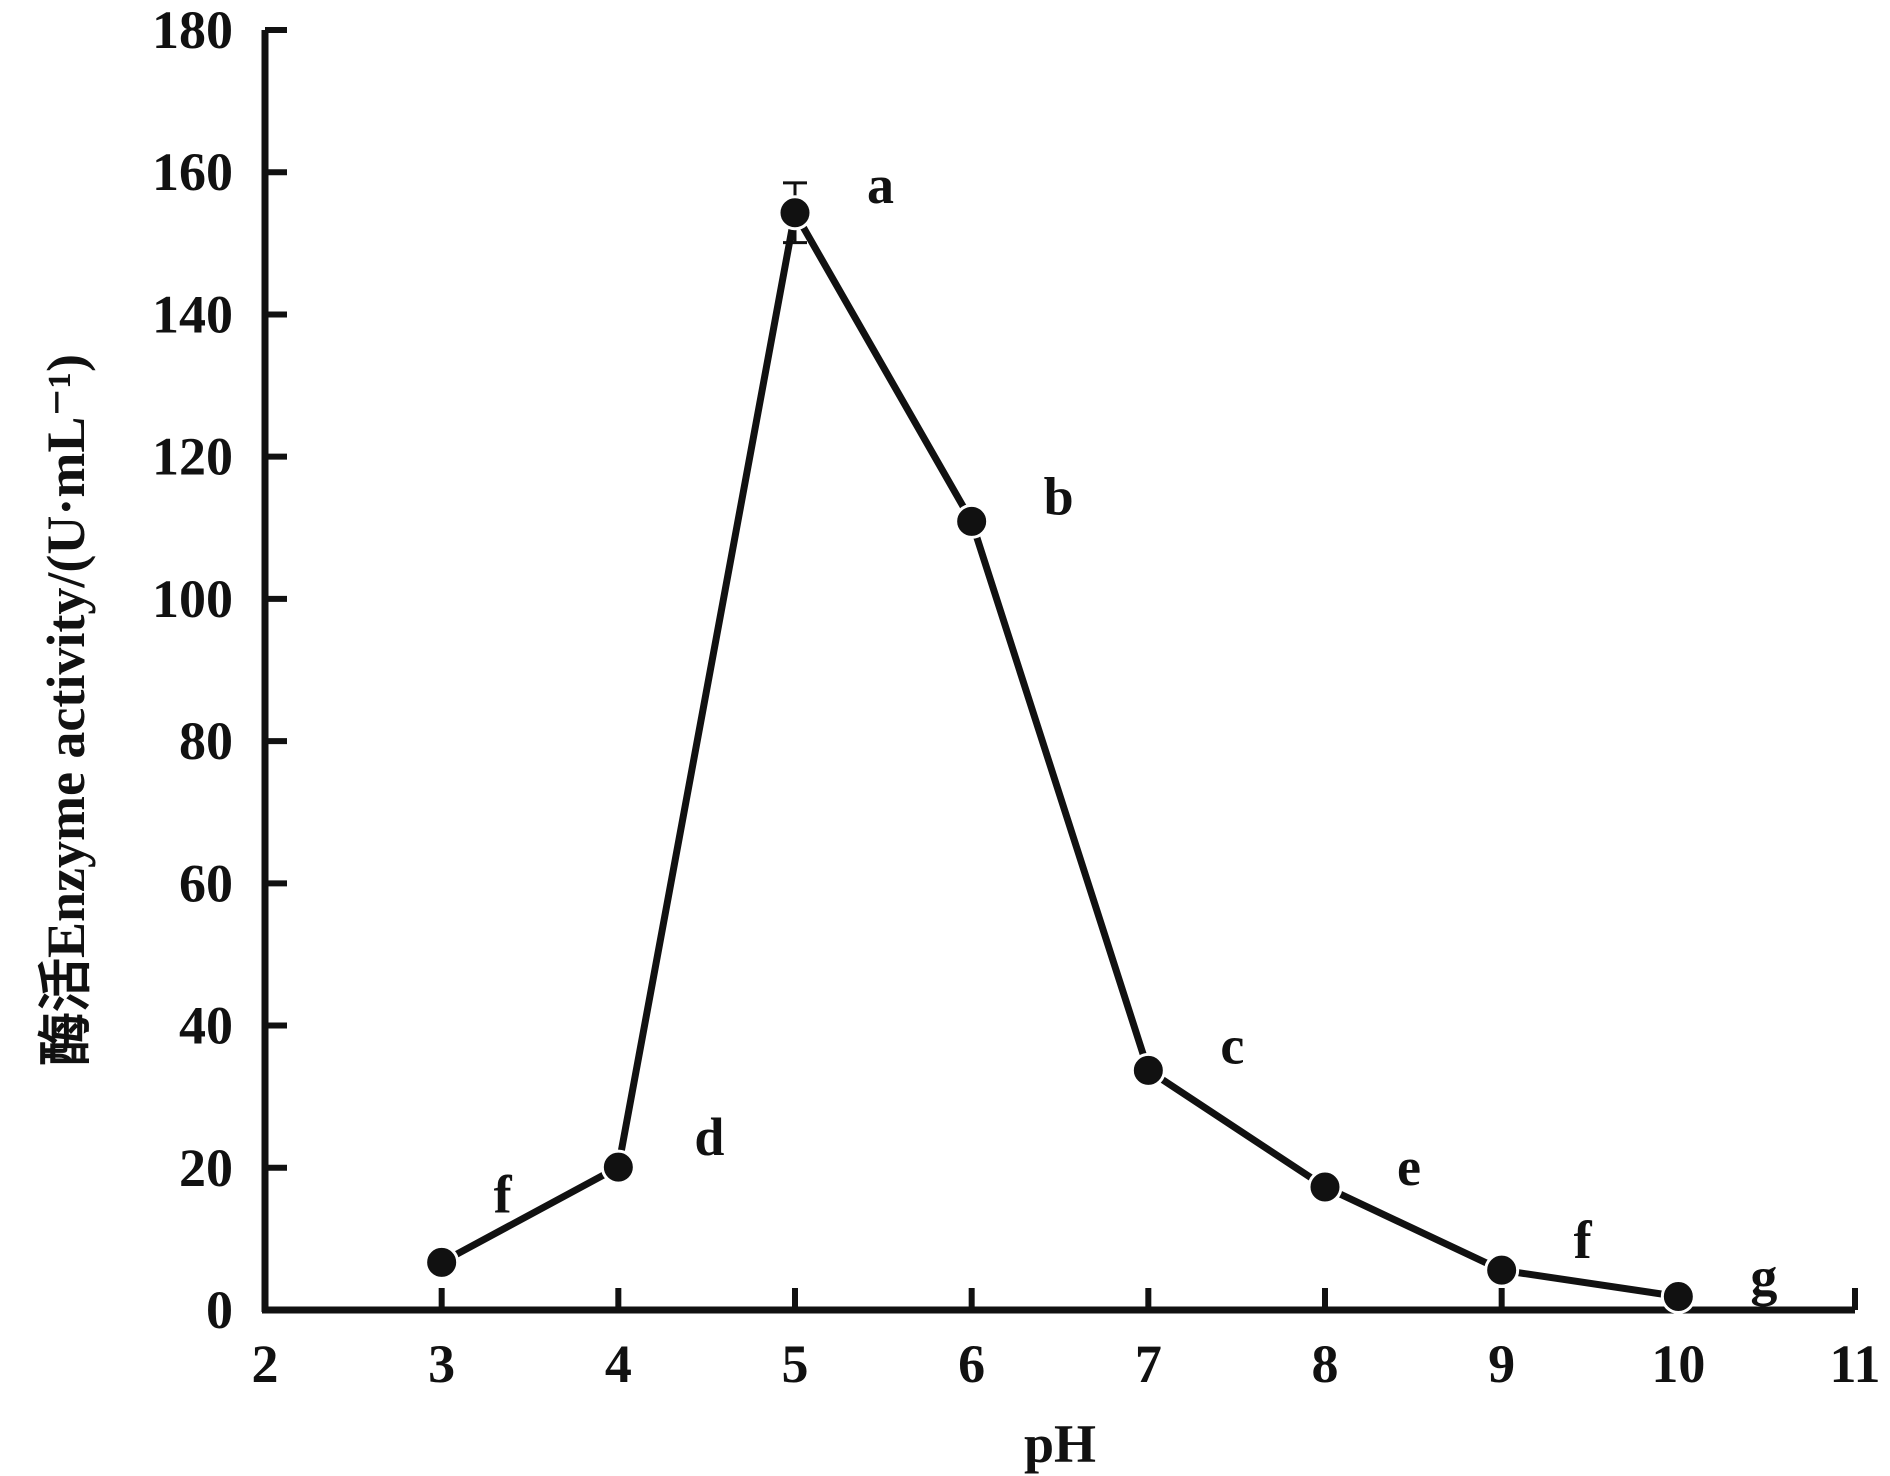  What do you see at coordinates (192, 314) in the screenshot?
I see `y-tick-label: 140` at bounding box center [192, 314].